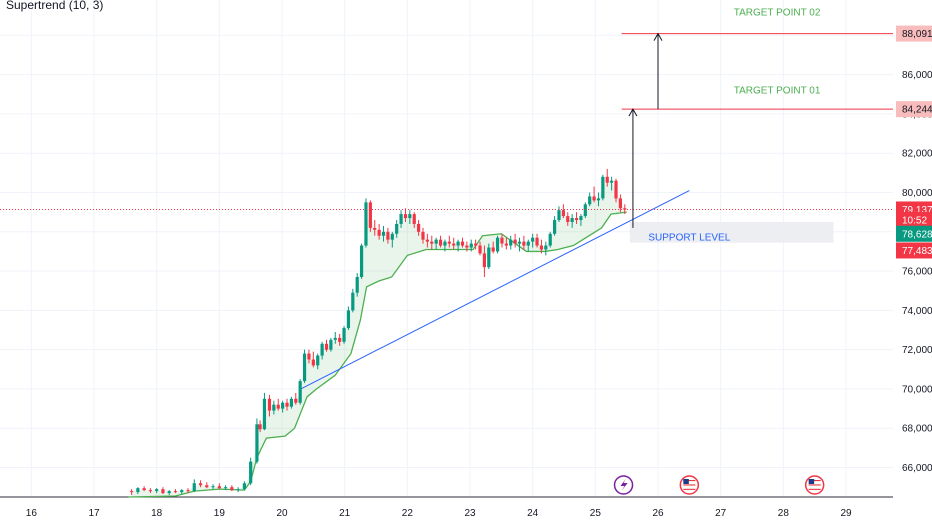 The height and width of the screenshot is (530, 932). What do you see at coordinates (917, 251) in the screenshot?
I see `price-tag-label: 77,483` at bounding box center [917, 251].